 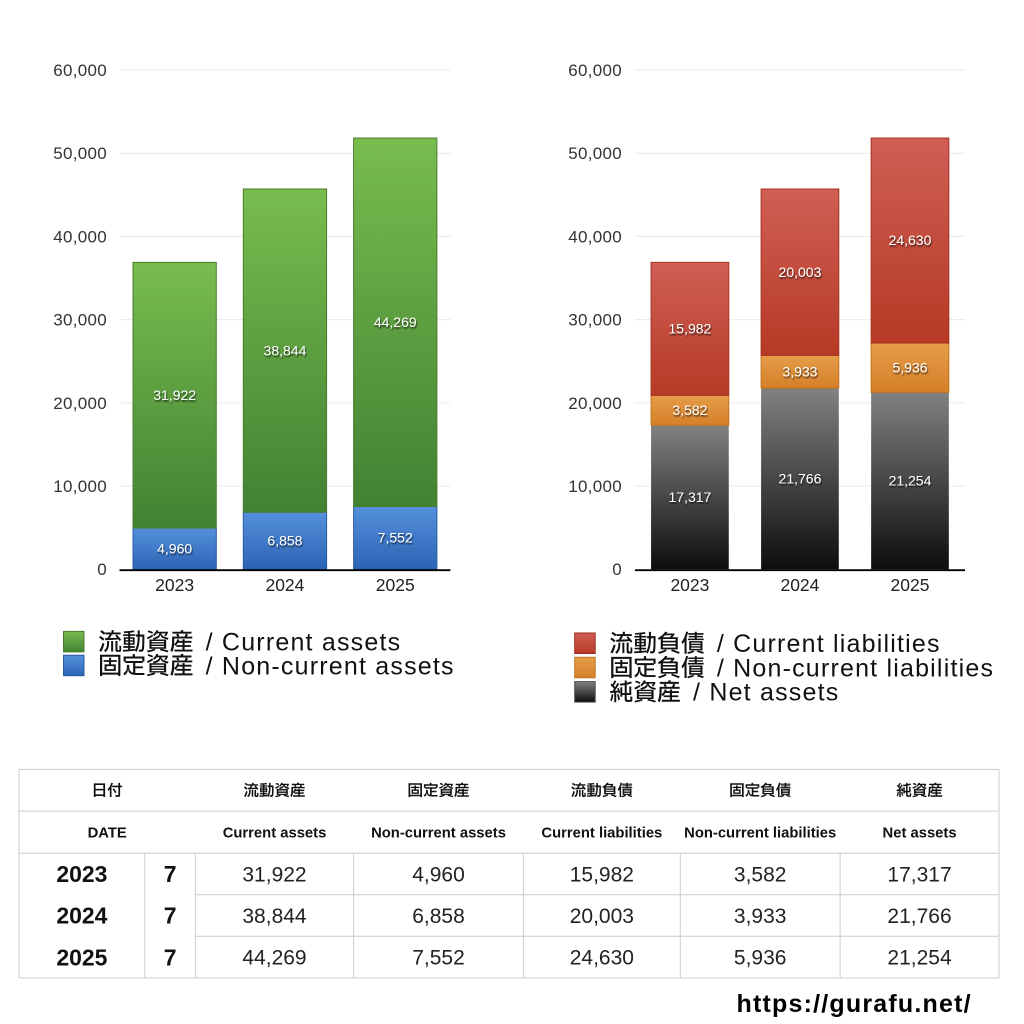 I want to click on svg-text: Non-current assets, so click(x=438, y=833).